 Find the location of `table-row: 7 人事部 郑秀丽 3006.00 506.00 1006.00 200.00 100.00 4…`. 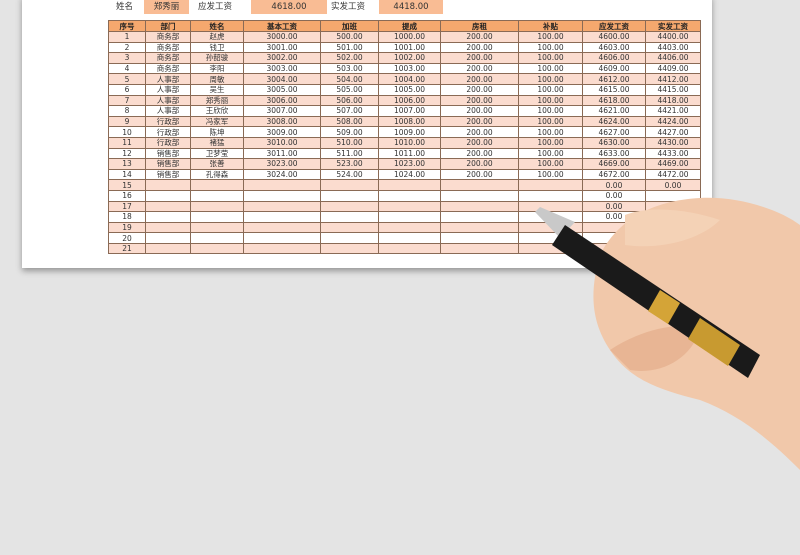

table-row: 7 人事部 郑秀丽 3006.00 506.00 1006.00 200.00 100.00 4… is located at coordinates (404, 100).